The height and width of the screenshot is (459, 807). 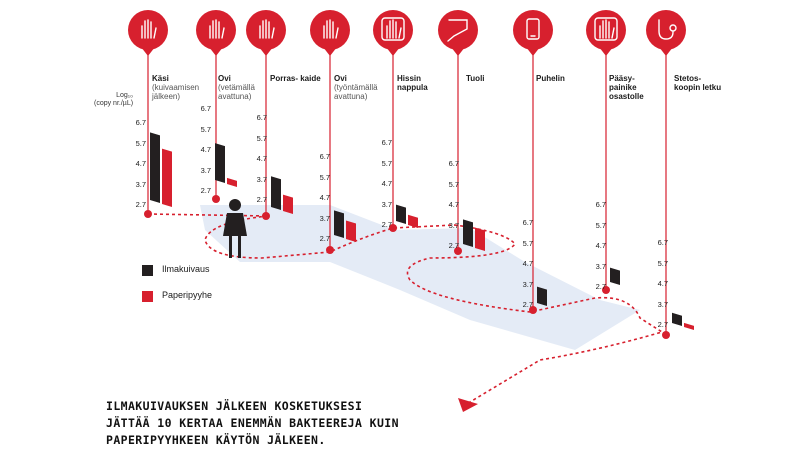 What do you see at coordinates (626, 87) in the screenshot?
I see `station-title: Pääsy- painike osastolle` at bounding box center [626, 87].